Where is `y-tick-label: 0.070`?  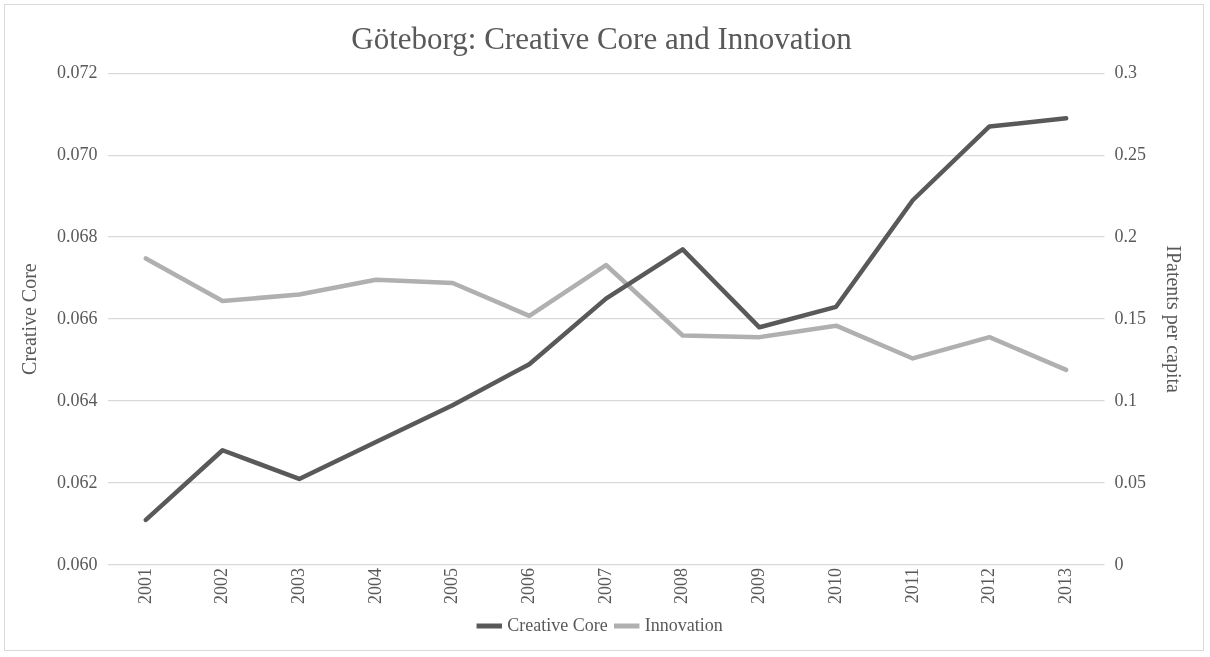 y-tick-label: 0.070 is located at coordinates (77, 153).